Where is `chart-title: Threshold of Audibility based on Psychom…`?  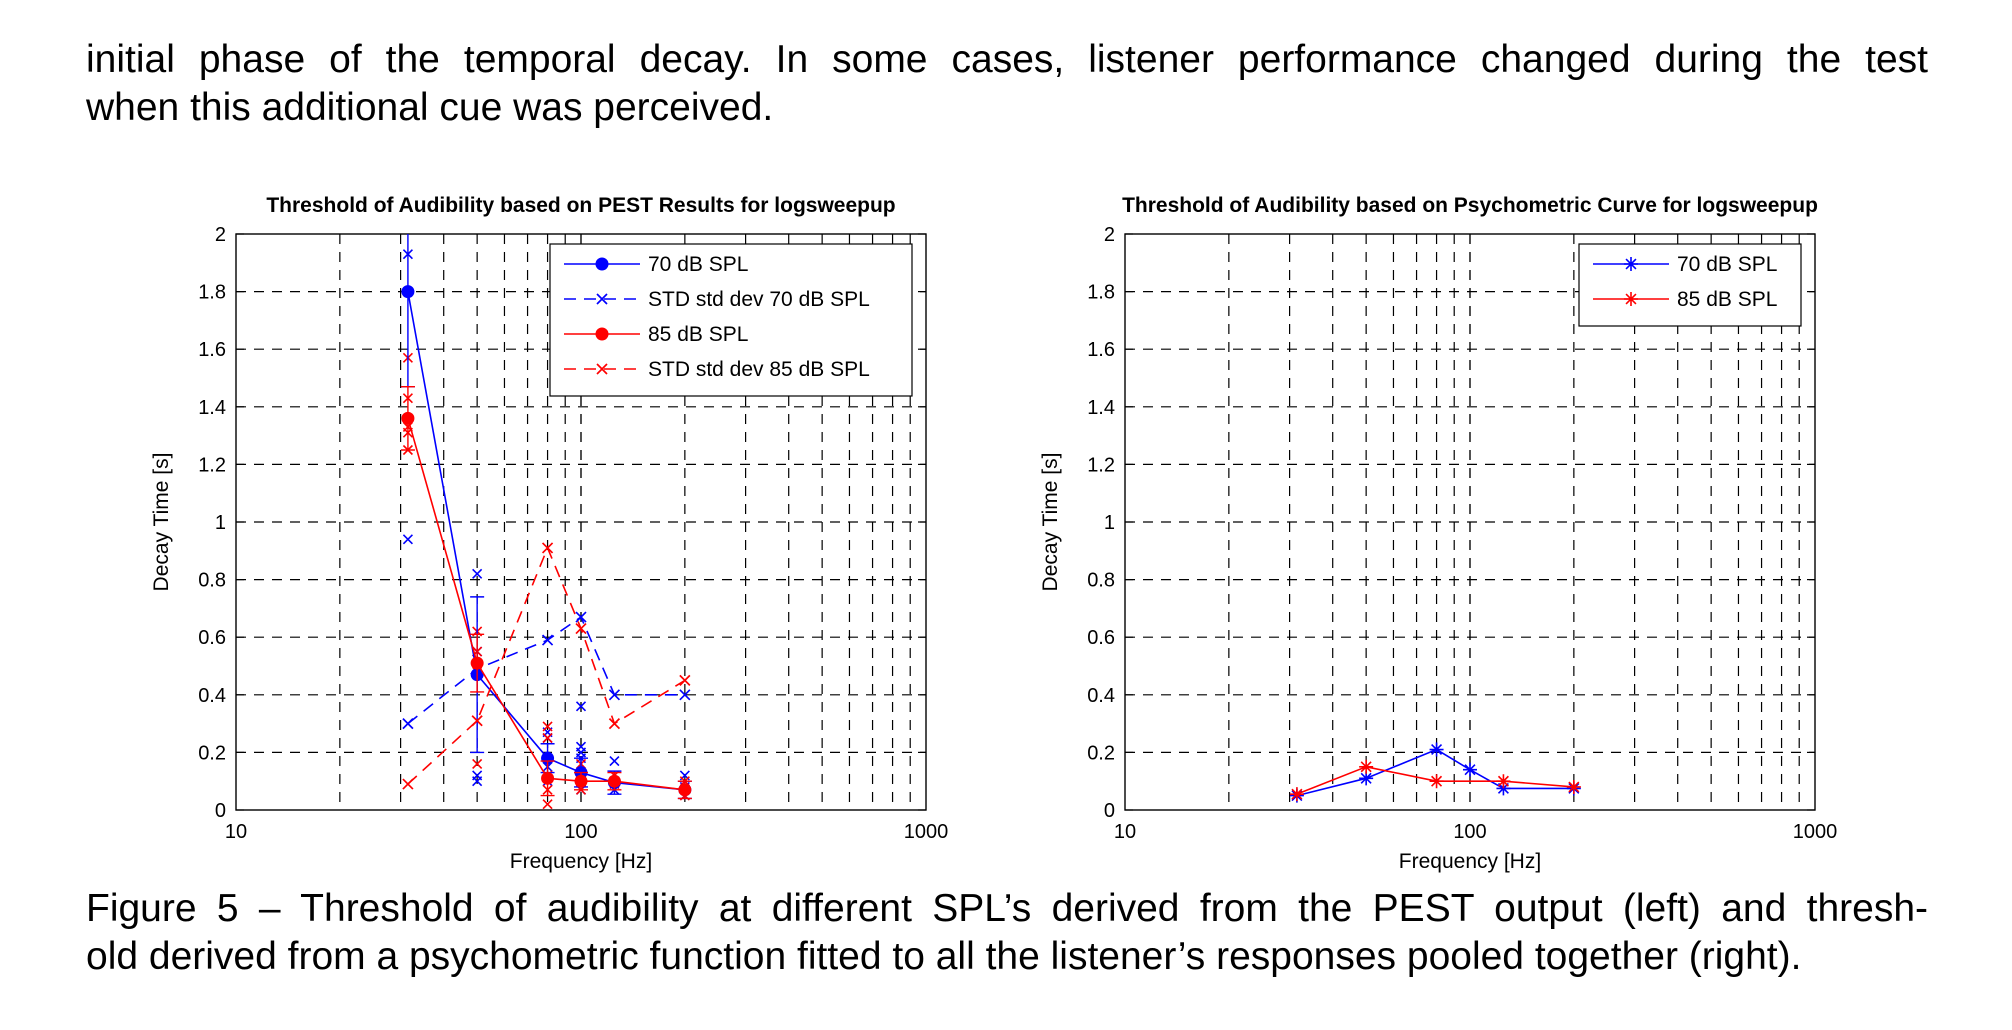
chart-title: Threshold of Audibility based on Psychom… is located at coordinates (1470, 205).